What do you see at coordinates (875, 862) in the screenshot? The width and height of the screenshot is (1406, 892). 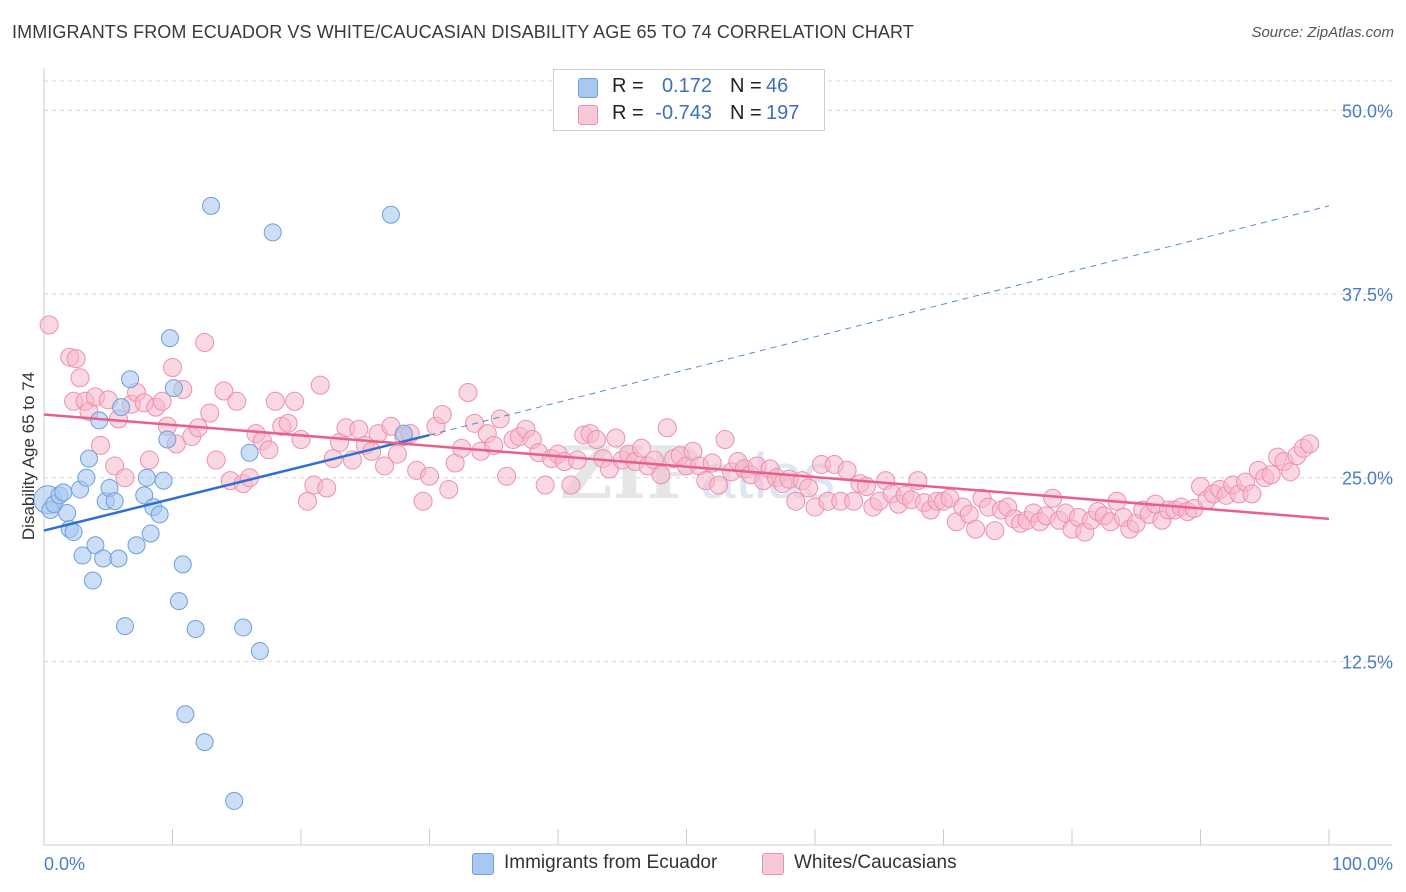 I see `bottom-legend-label: Whites/Caucasians` at bounding box center [875, 862].